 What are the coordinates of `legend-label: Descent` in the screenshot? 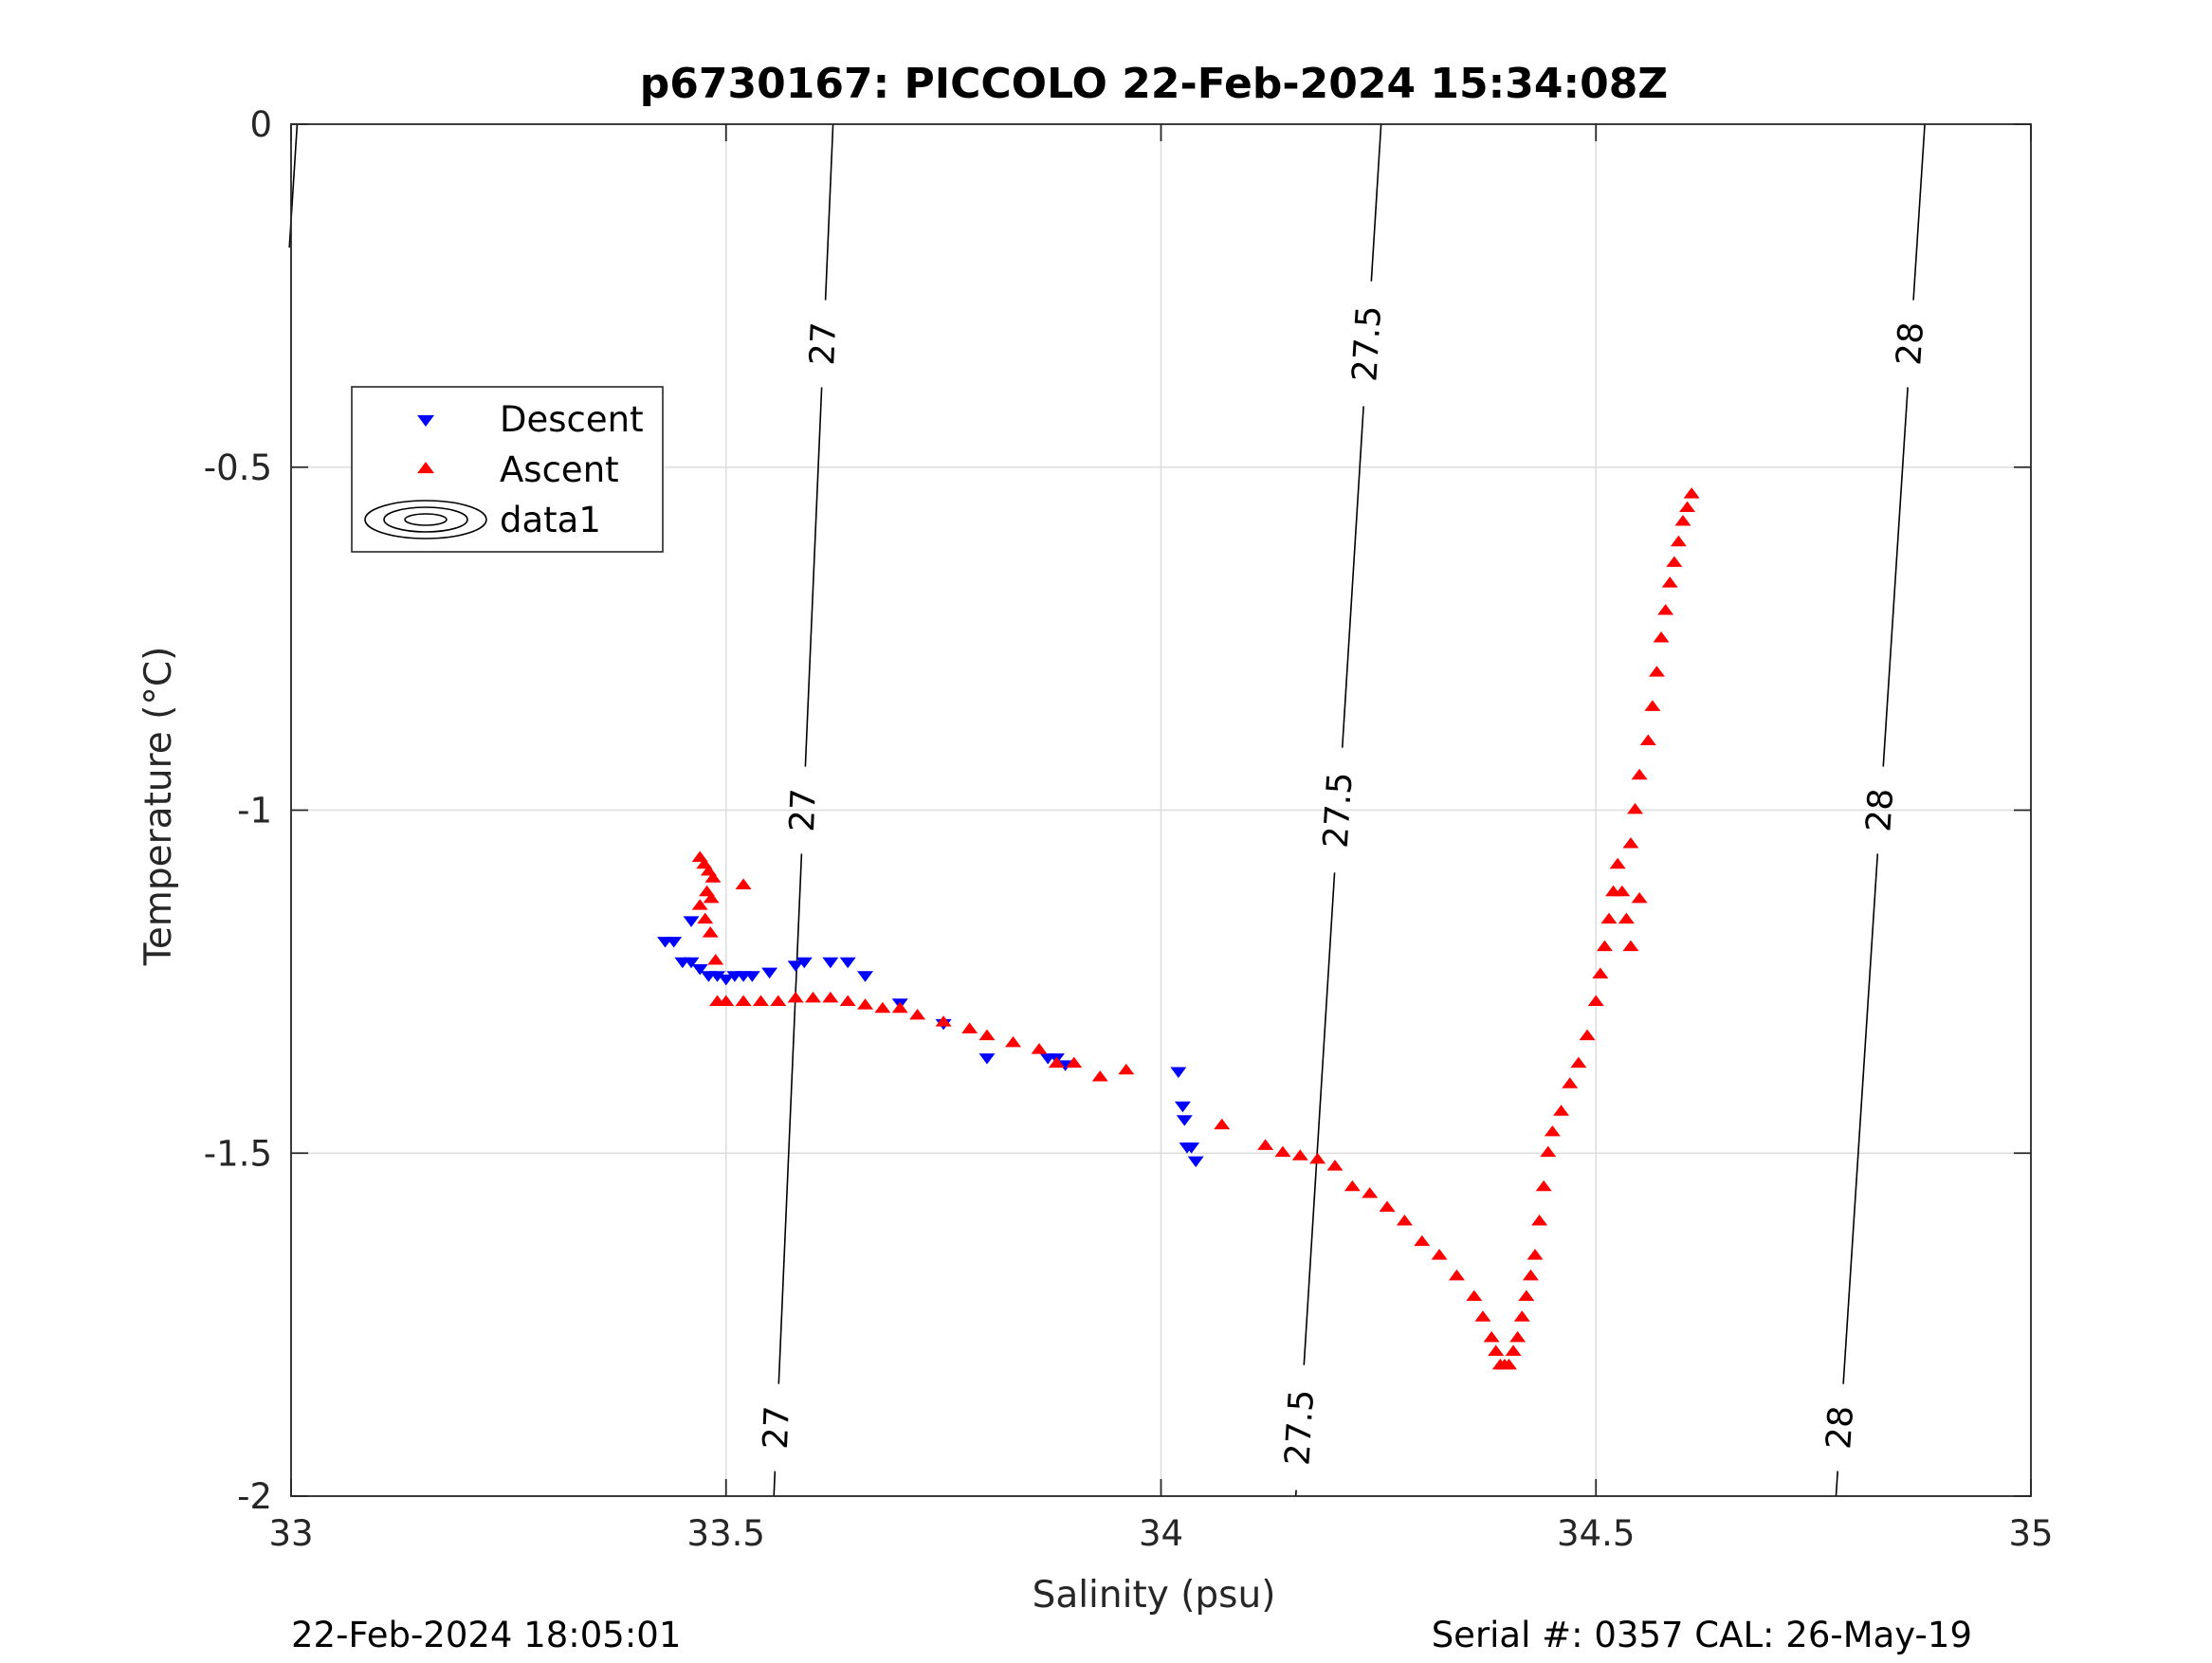 It's located at (572, 419).